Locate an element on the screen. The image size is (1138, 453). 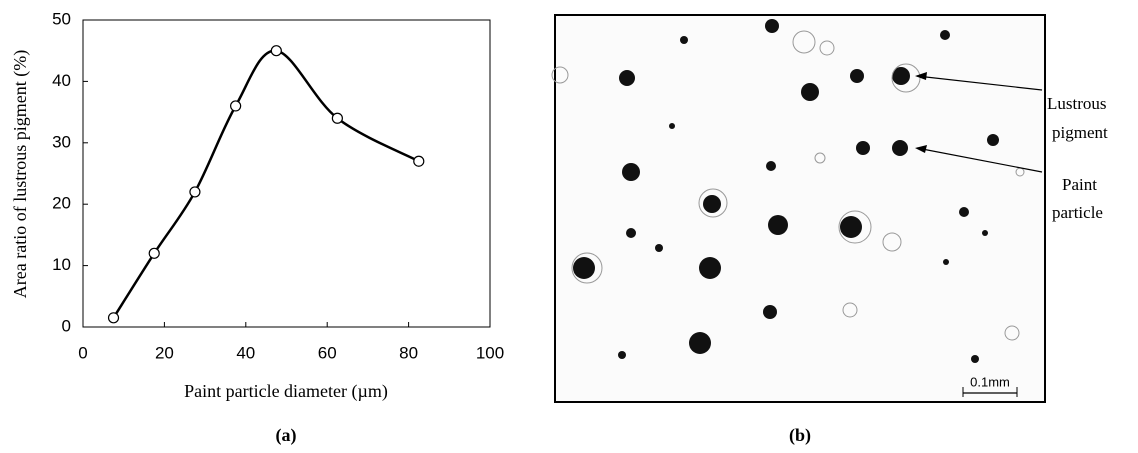
x-tick-label: 60 is located at coordinates (327, 352).